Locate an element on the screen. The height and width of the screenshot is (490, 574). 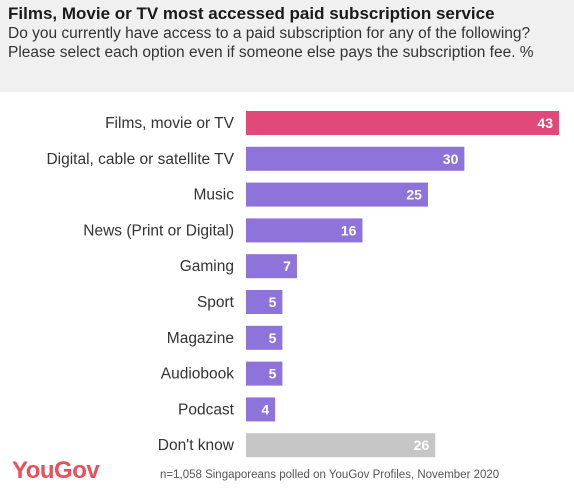
bar-gaming is located at coordinates (271, 266).